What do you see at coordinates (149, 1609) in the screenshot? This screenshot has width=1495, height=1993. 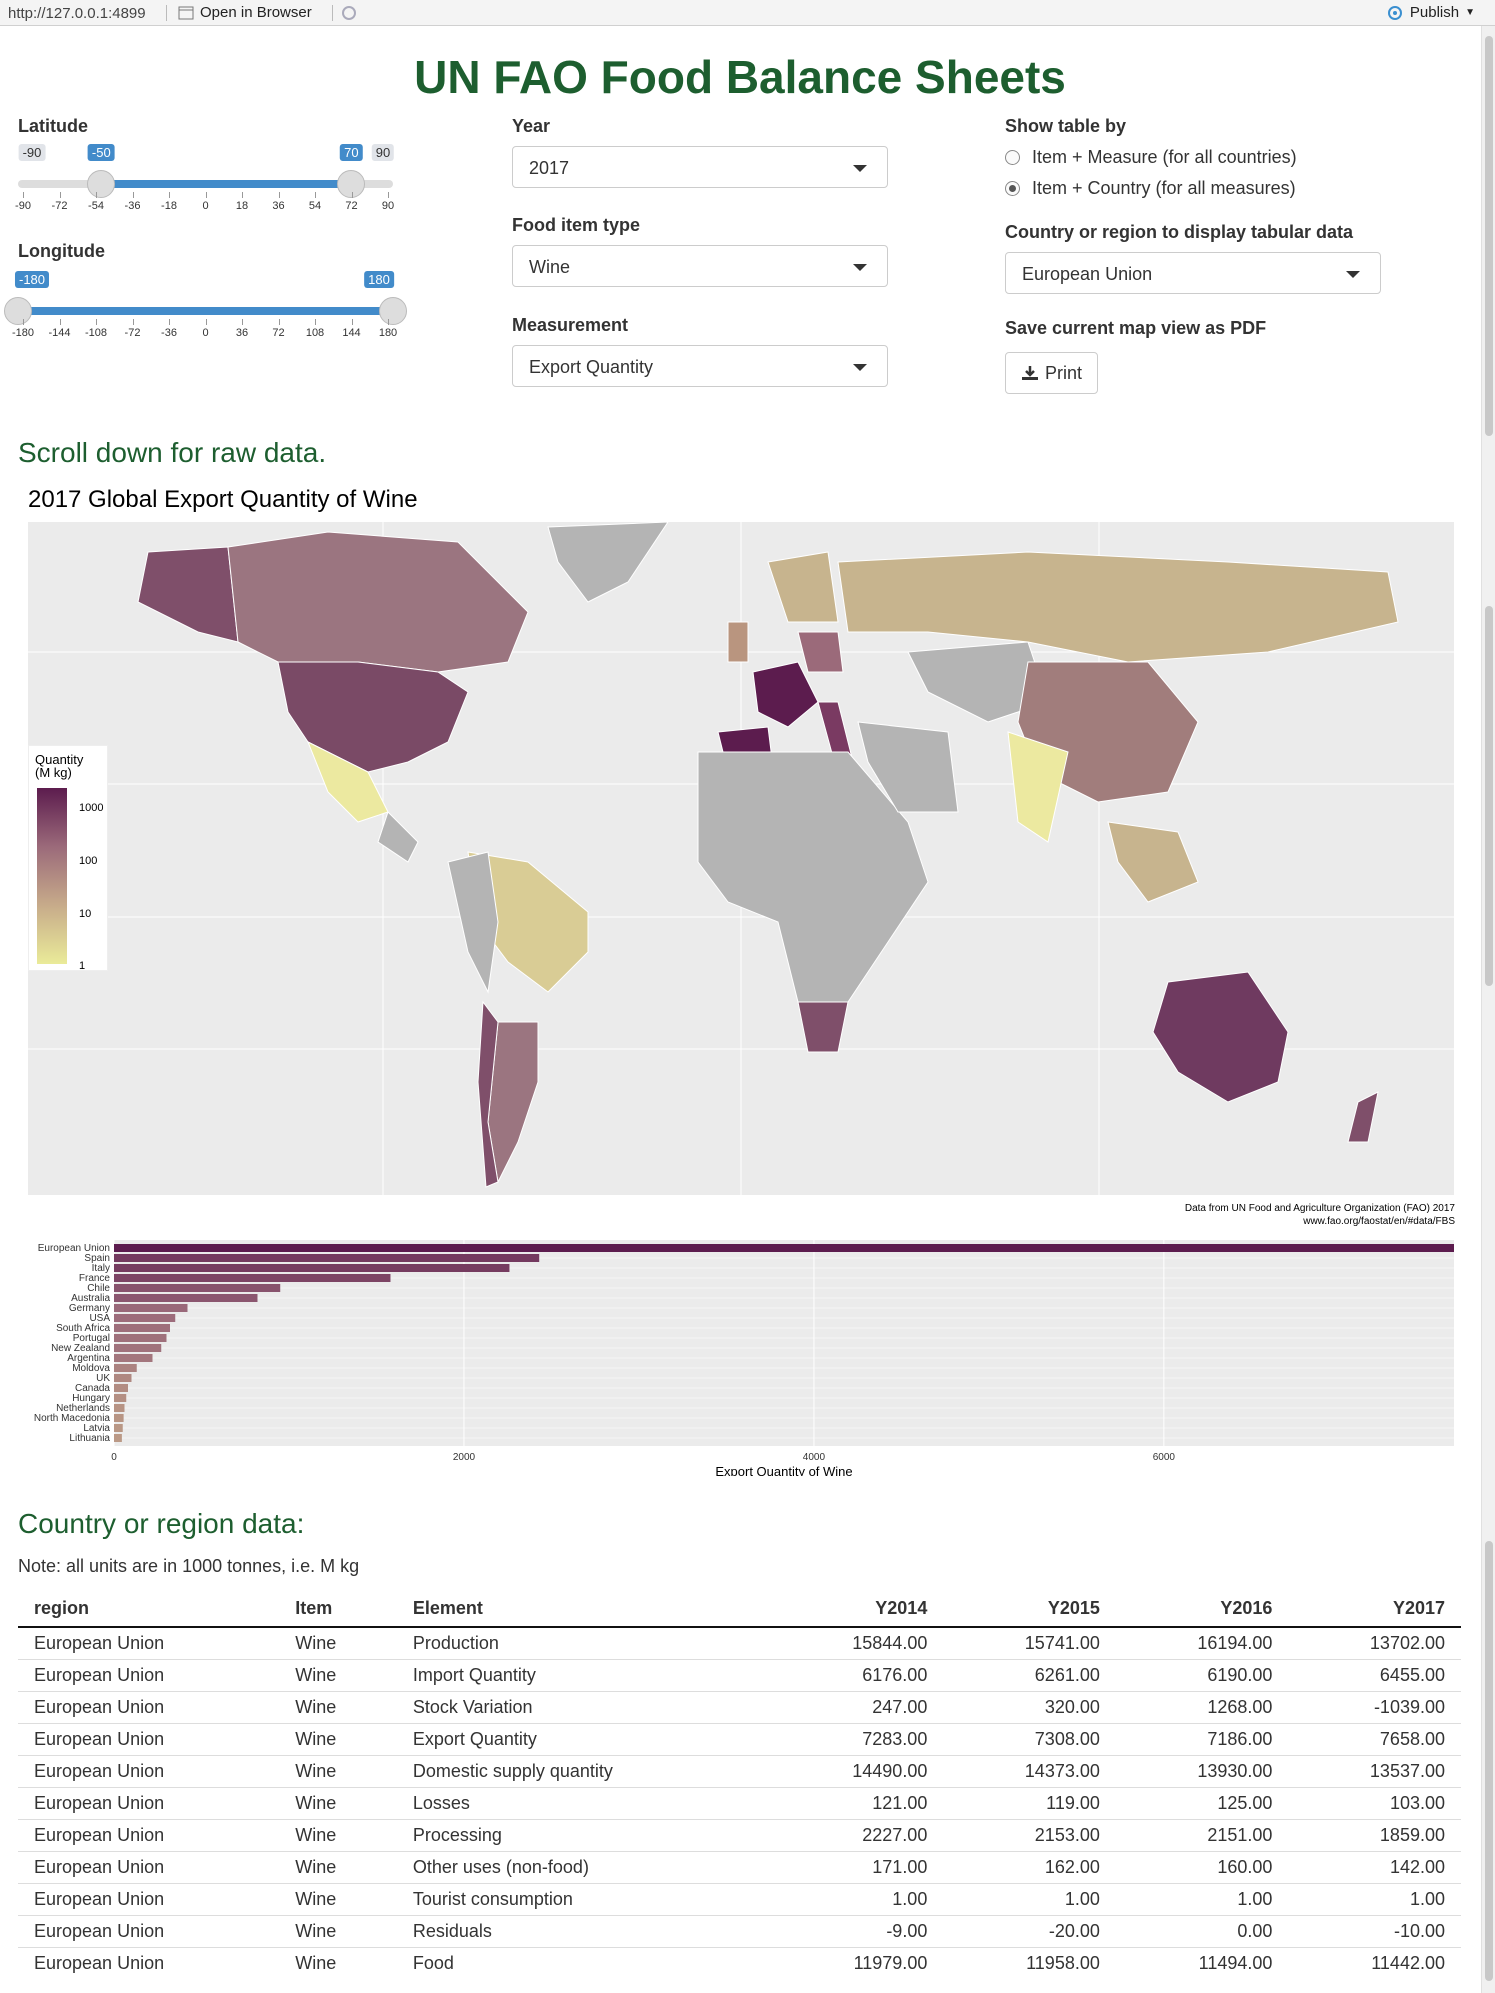 I see `table-header-region: region` at bounding box center [149, 1609].